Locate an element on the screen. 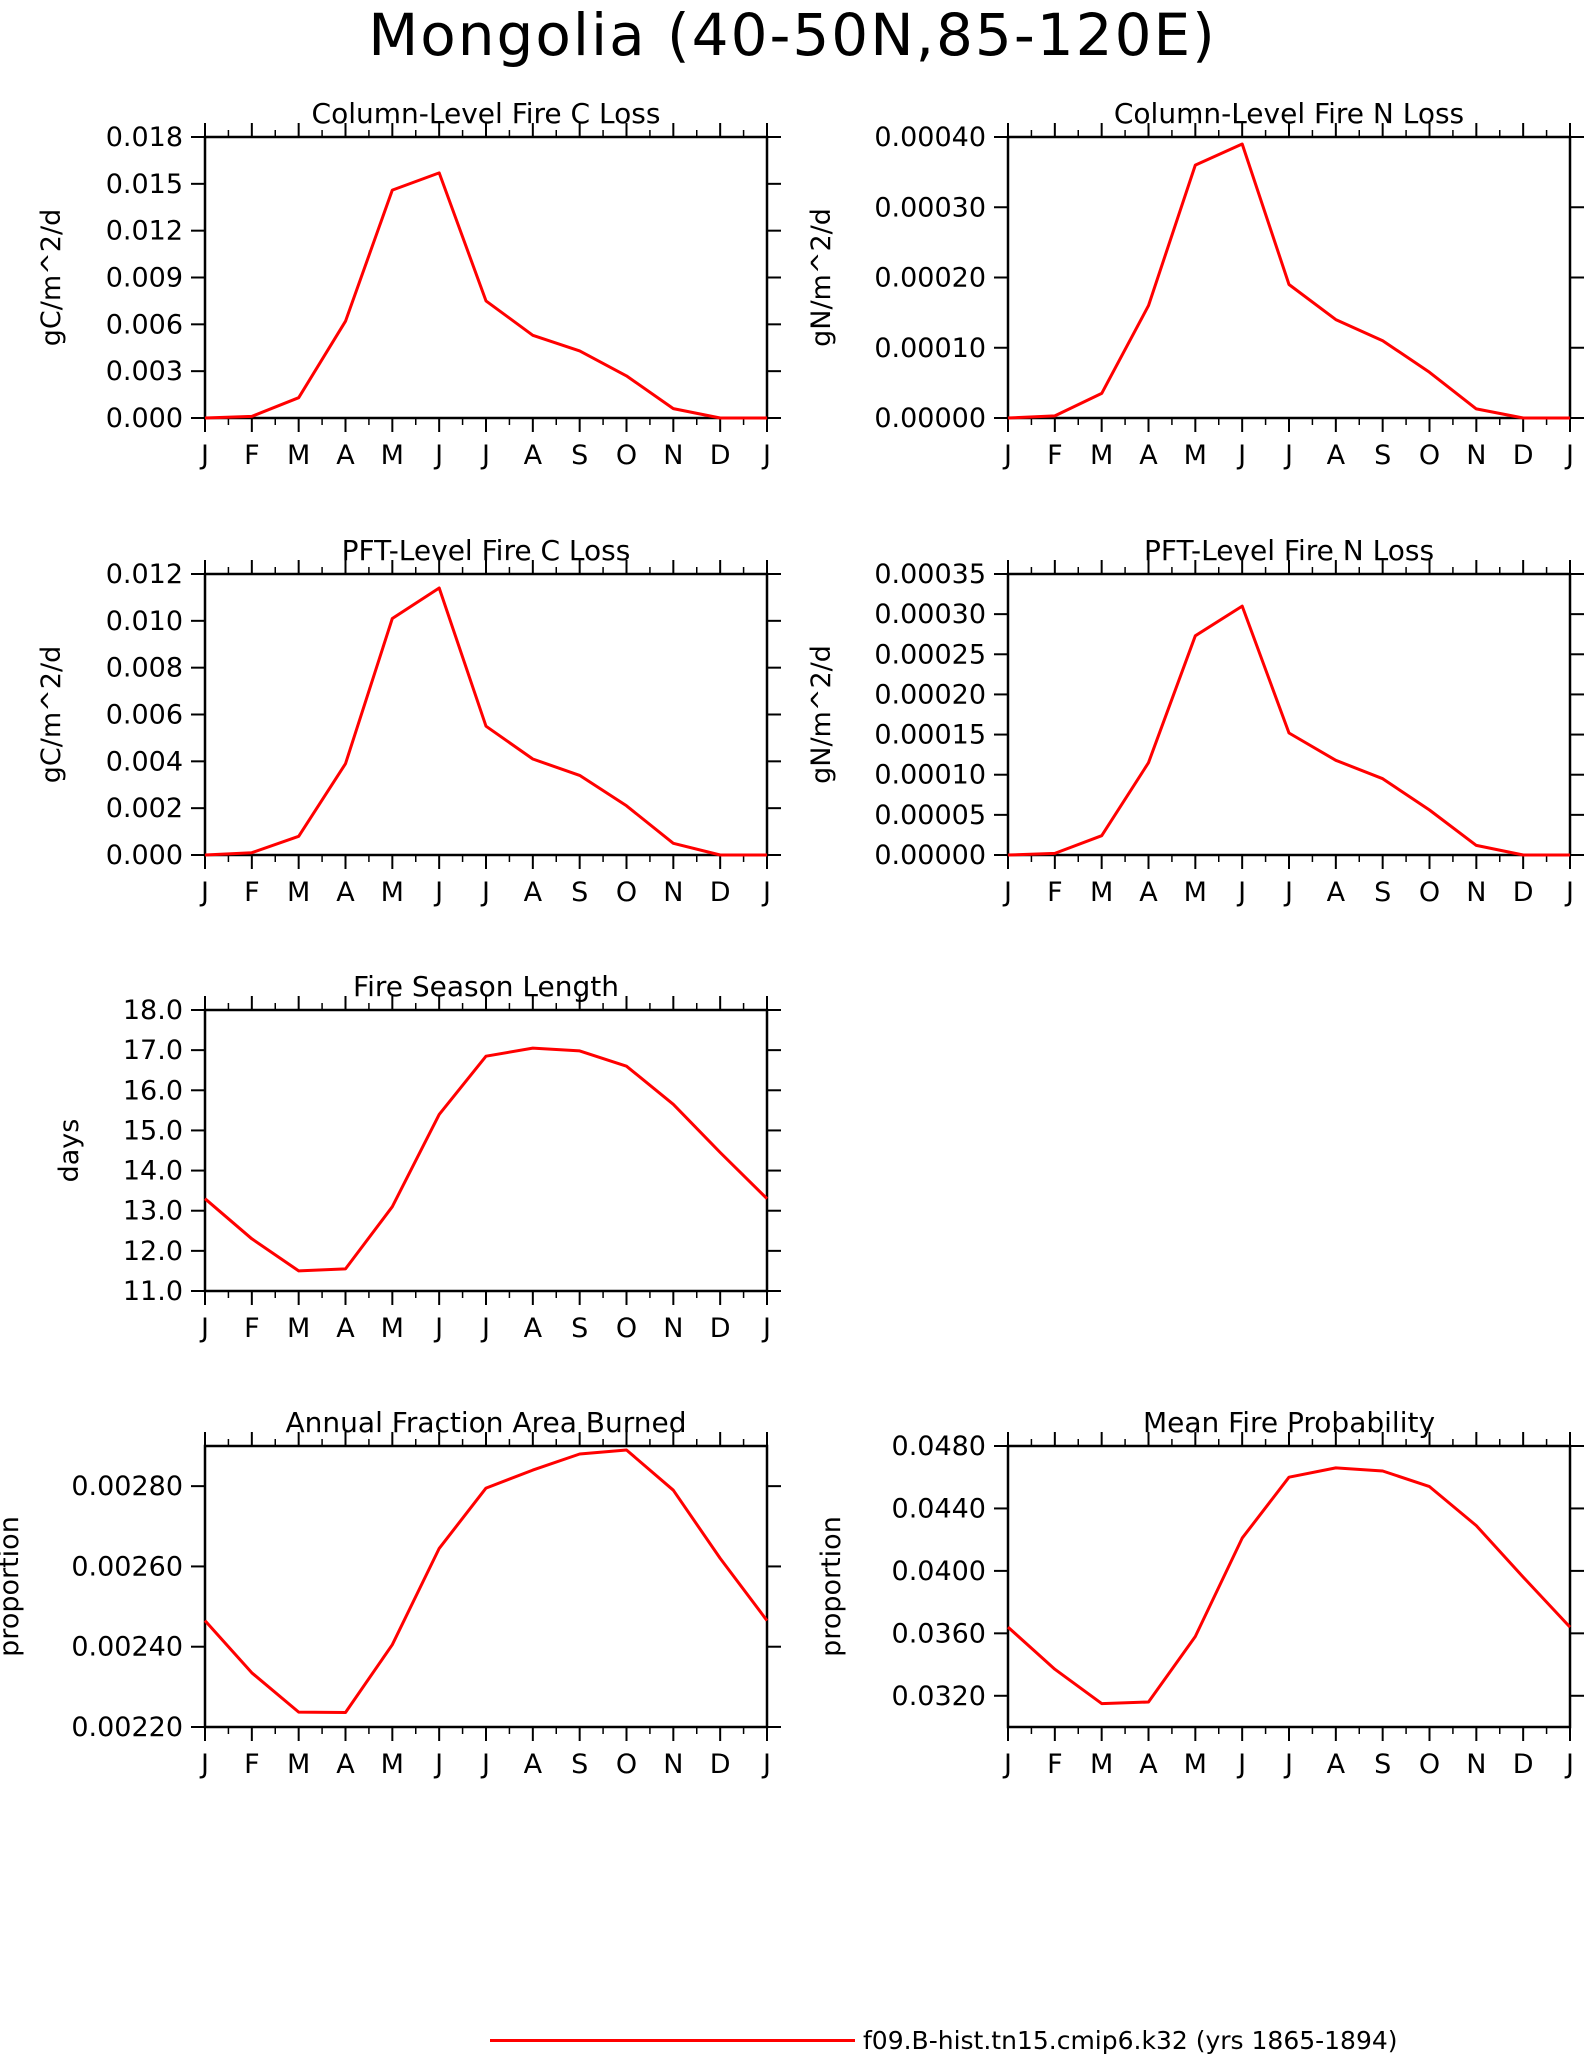 Image resolution: width=1585 pixels, height=2064 pixels. fire-season-ylabel: days is located at coordinates (69, 1151).